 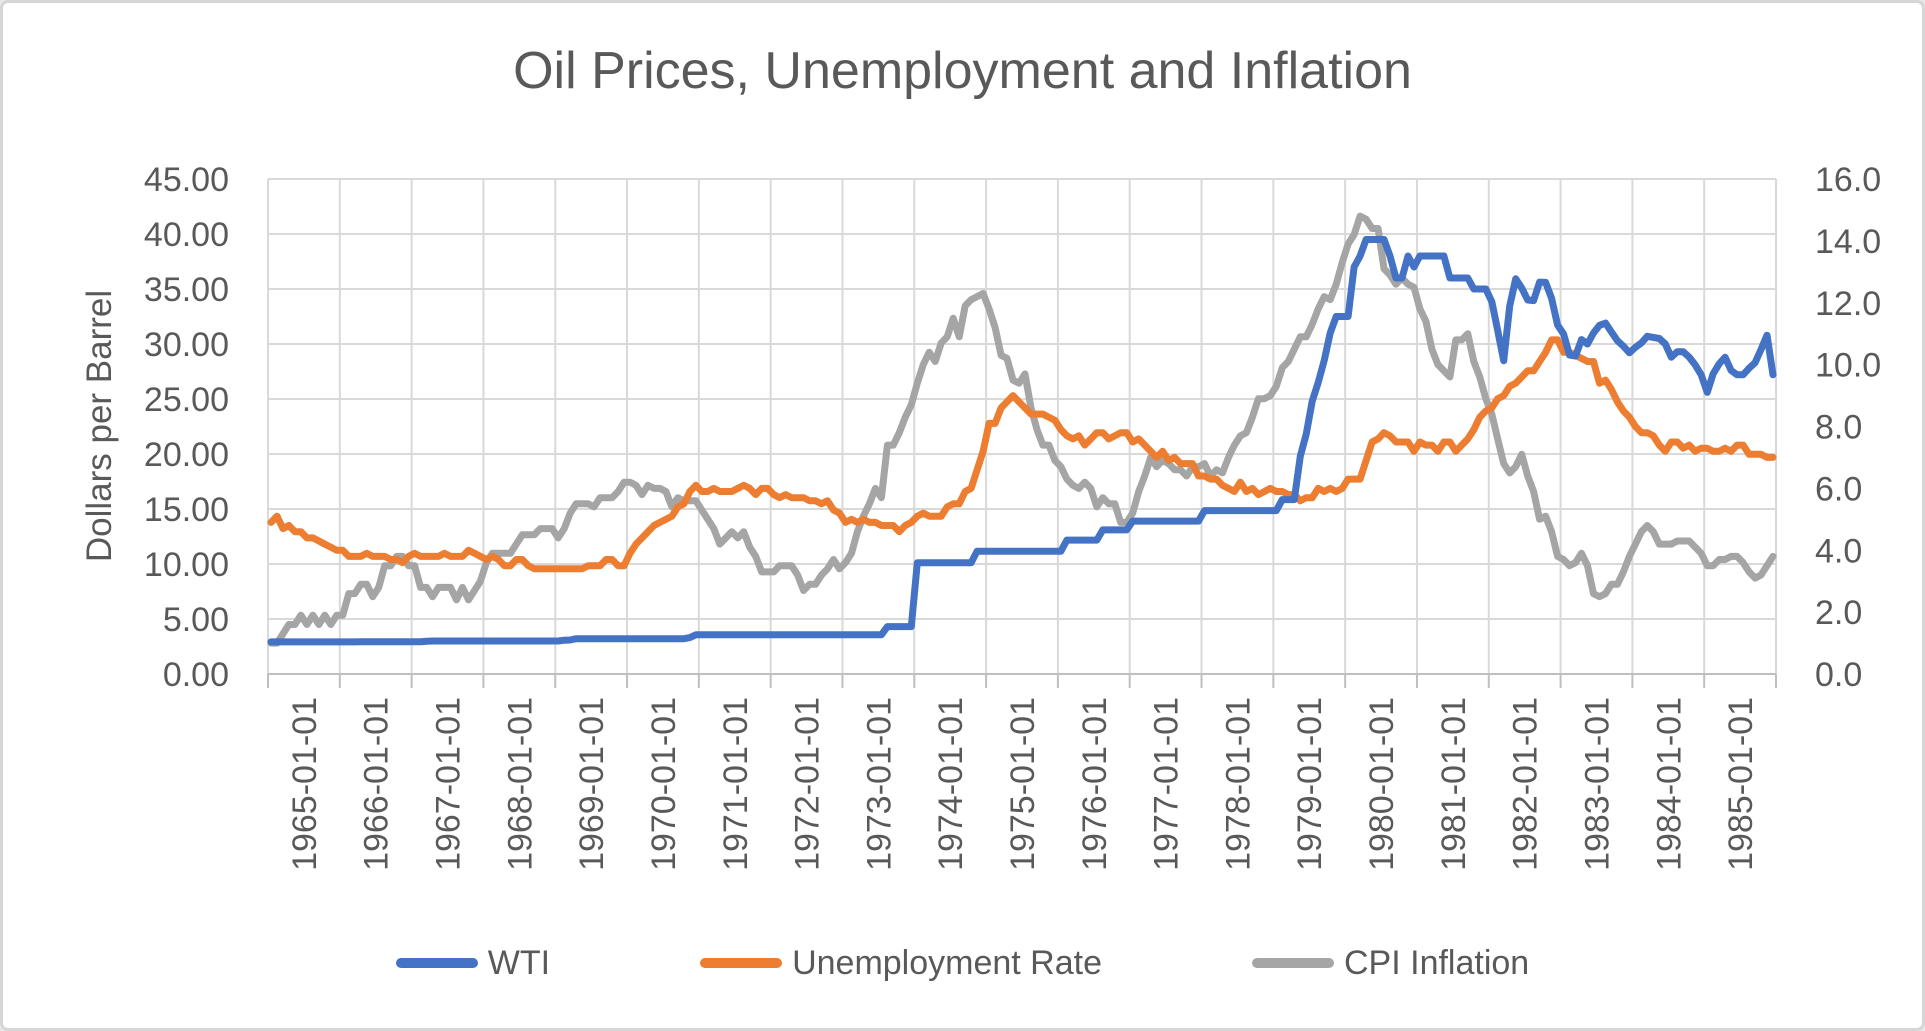 What do you see at coordinates (1382, 784) in the screenshot?
I see `x-axis-tick-label: 1980-01-01` at bounding box center [1382, 784].